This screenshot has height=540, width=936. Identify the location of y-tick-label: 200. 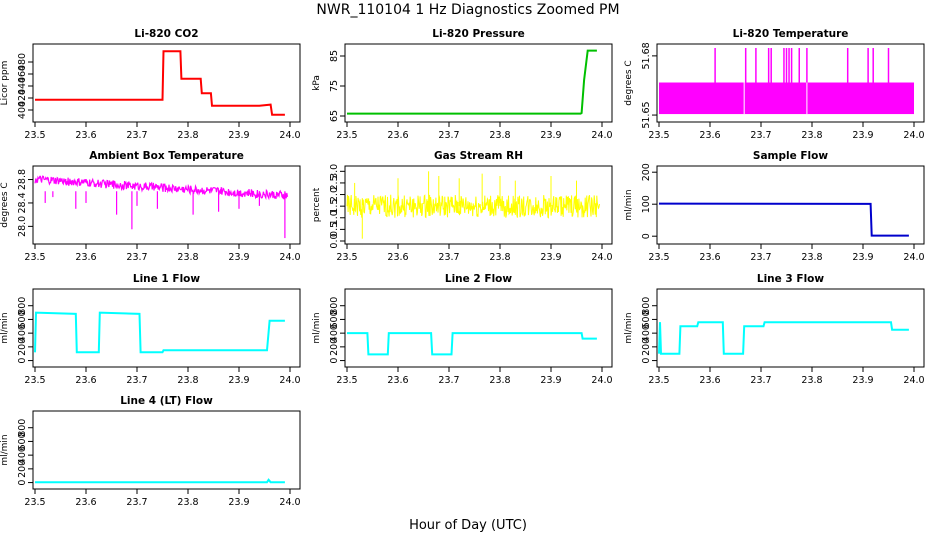
(22, 347).